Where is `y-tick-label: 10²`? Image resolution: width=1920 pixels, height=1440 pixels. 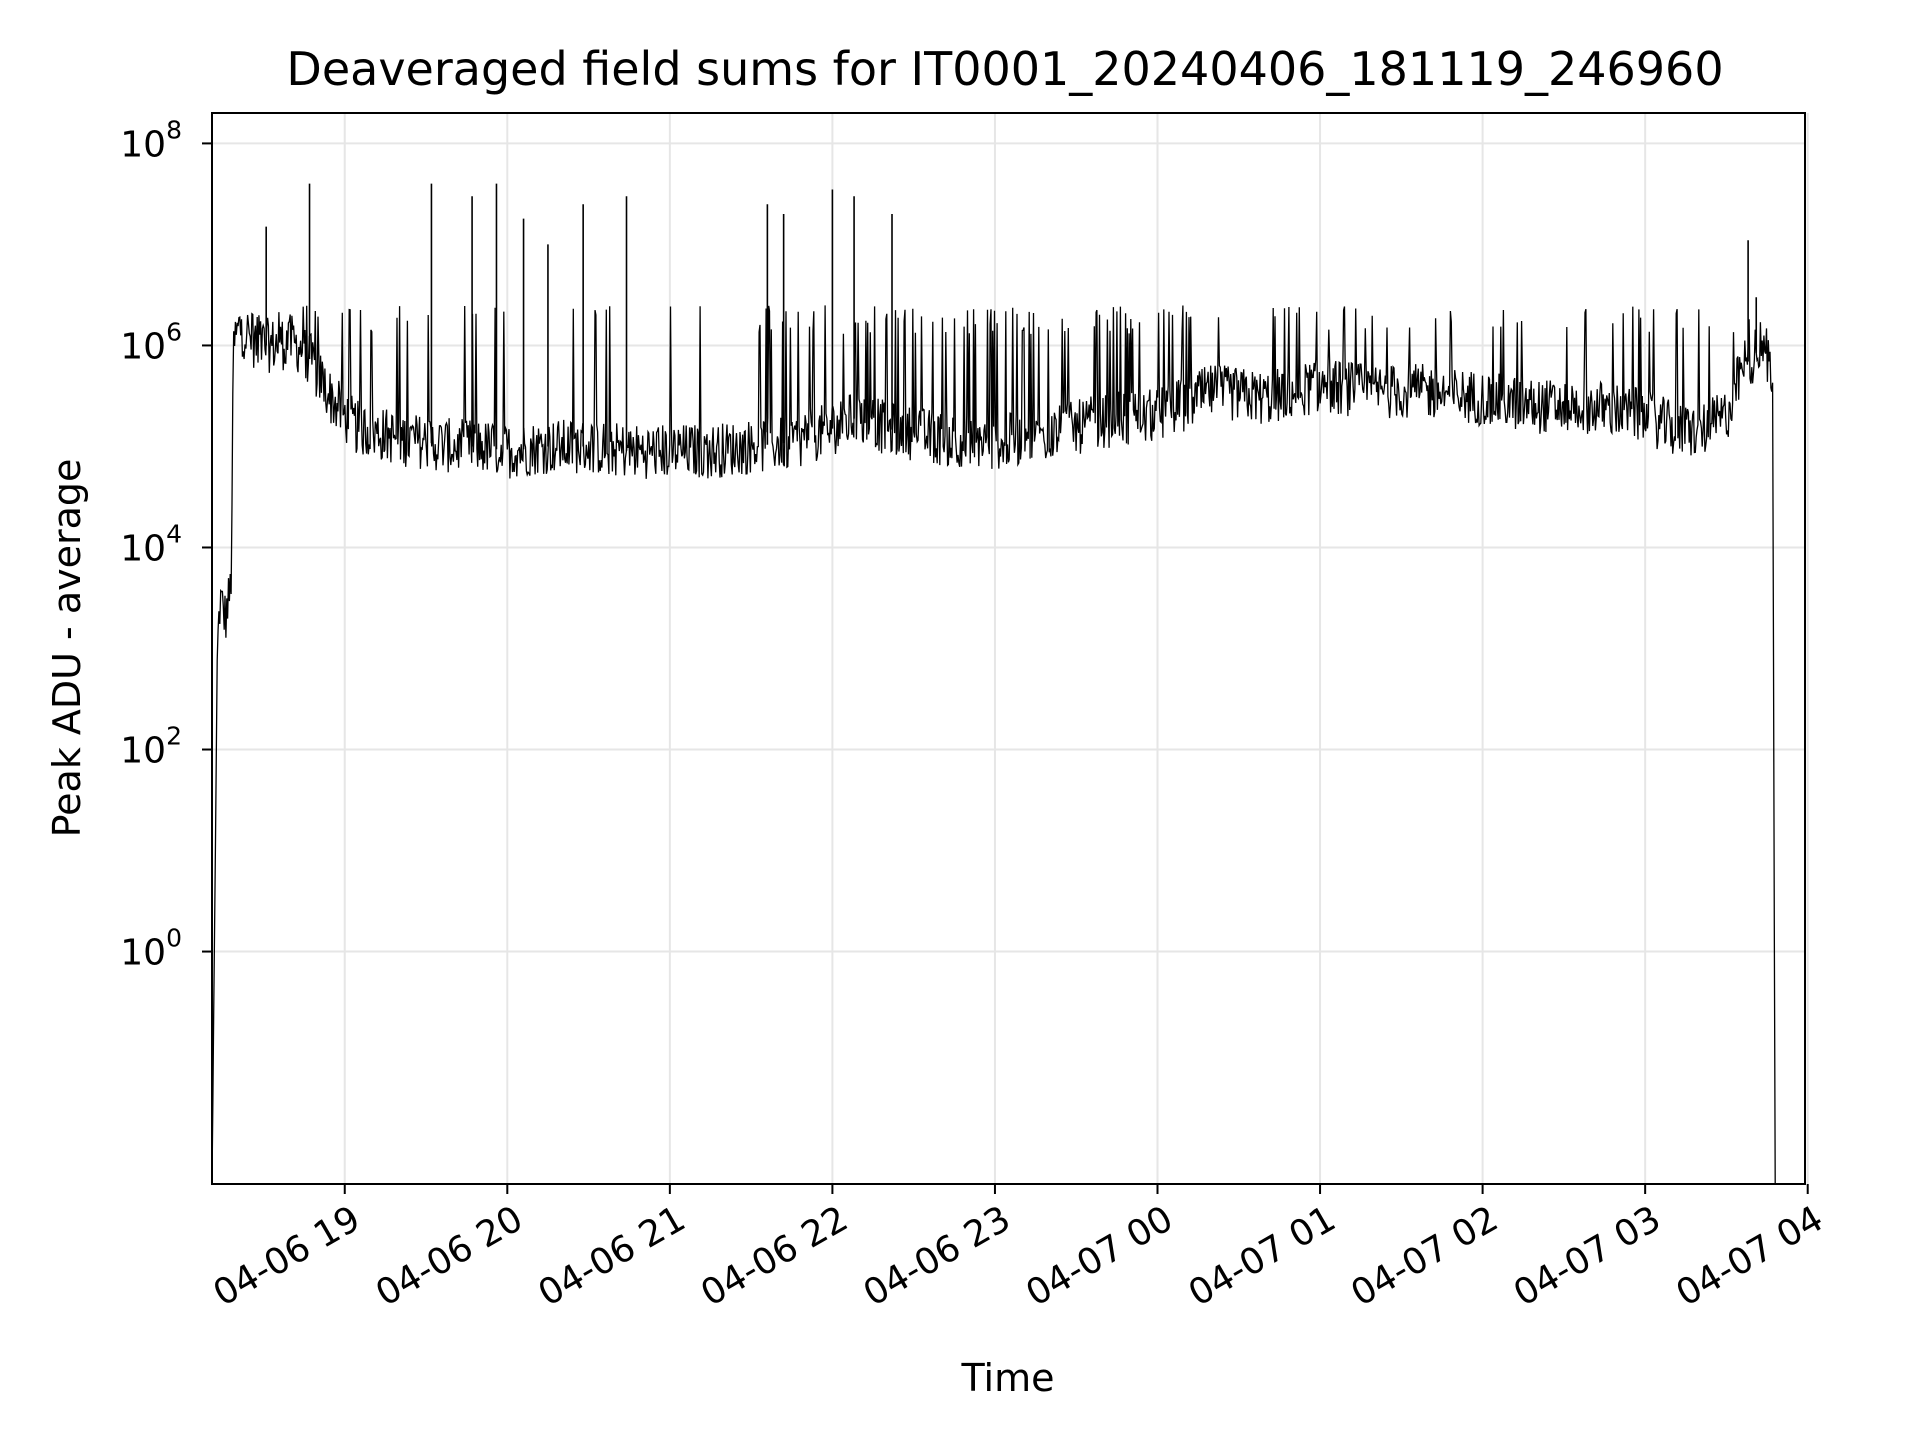 y-tick-label: 10² is located at coordinates (151, 747).